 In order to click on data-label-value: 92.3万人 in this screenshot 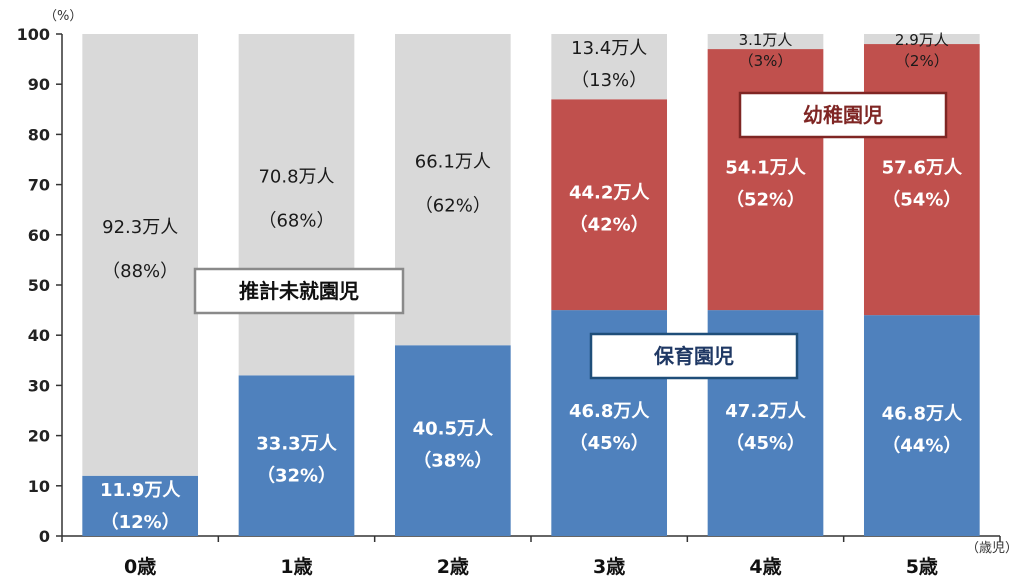, I will do `click(140, 227)`.